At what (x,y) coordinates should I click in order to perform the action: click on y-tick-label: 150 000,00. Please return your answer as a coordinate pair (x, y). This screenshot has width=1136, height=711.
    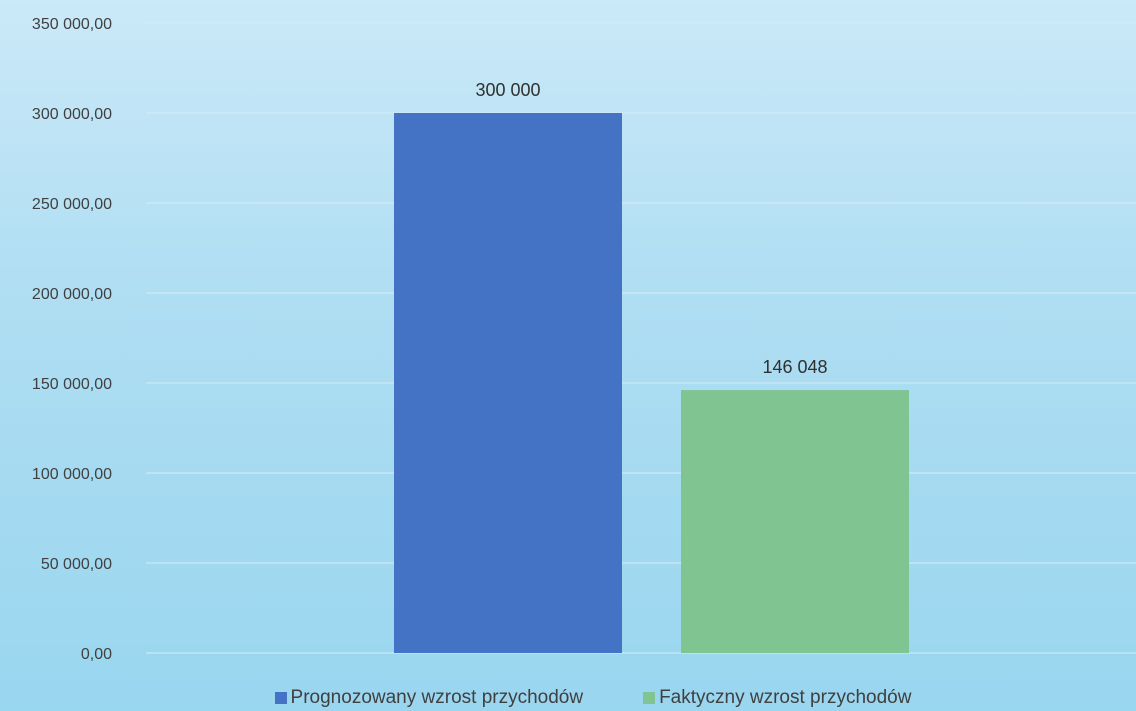
    Looking at the image, I should click on (72, 384).